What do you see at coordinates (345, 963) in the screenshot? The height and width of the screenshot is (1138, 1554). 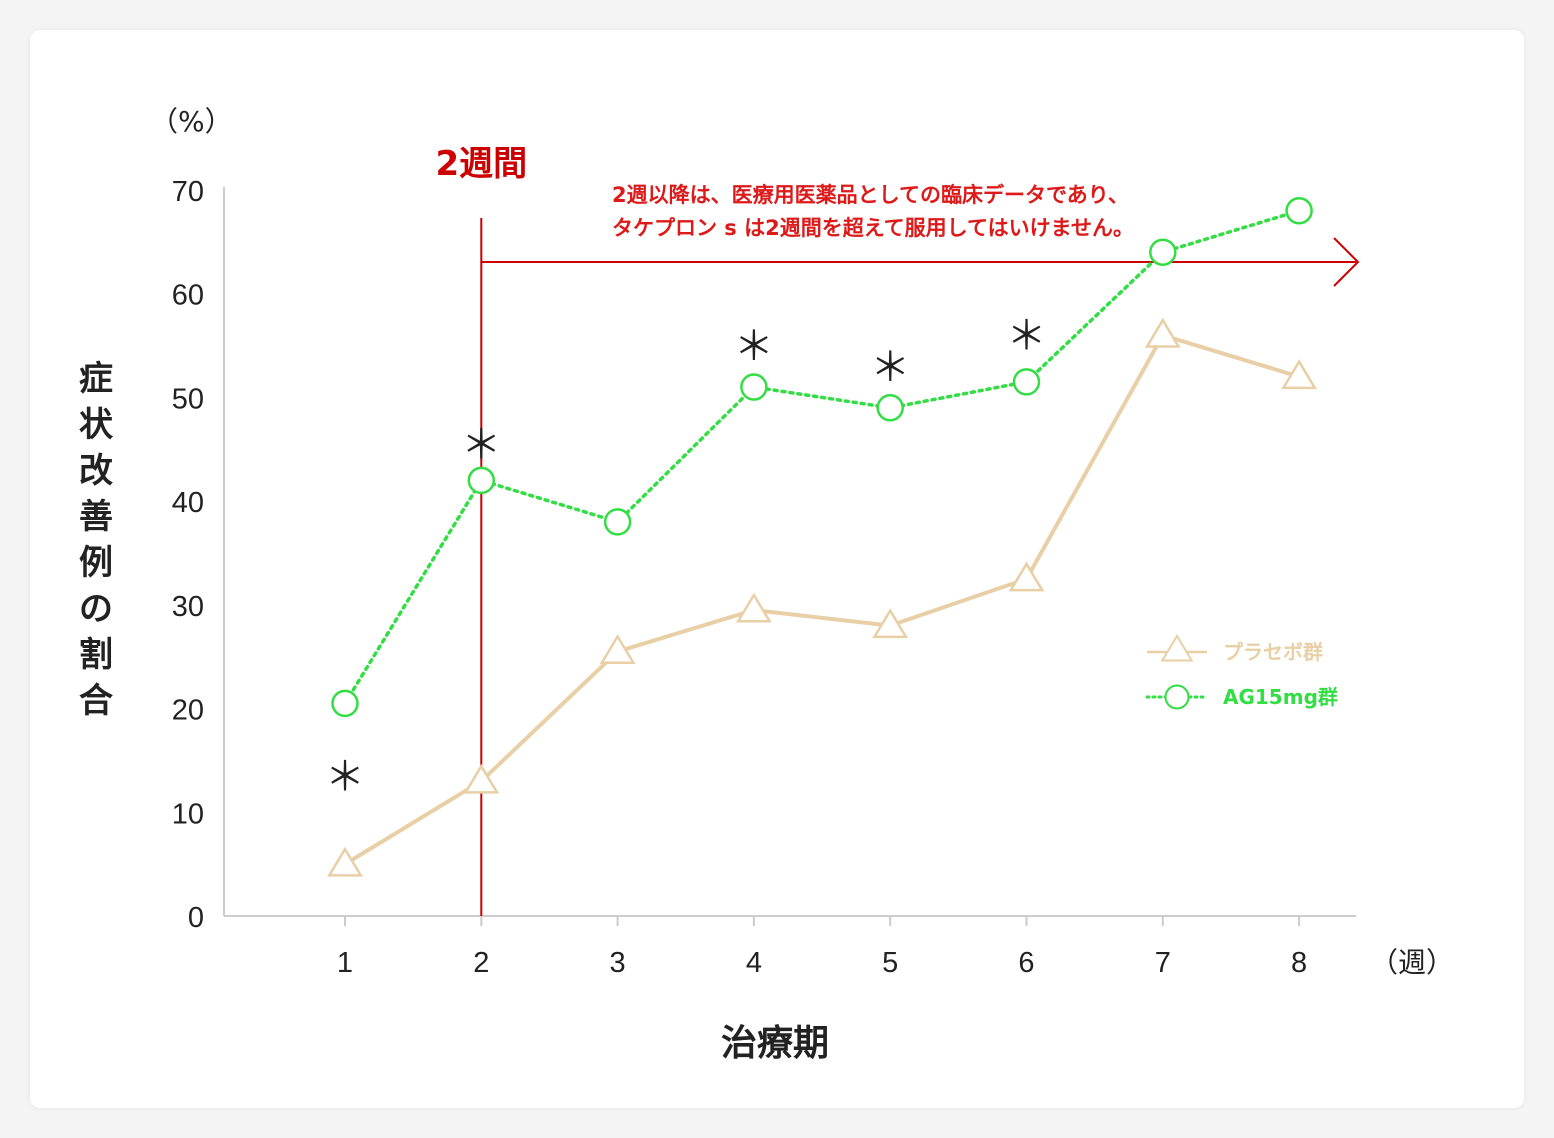 I see `x-tick-label: 1` at bounding box center [345, 963].